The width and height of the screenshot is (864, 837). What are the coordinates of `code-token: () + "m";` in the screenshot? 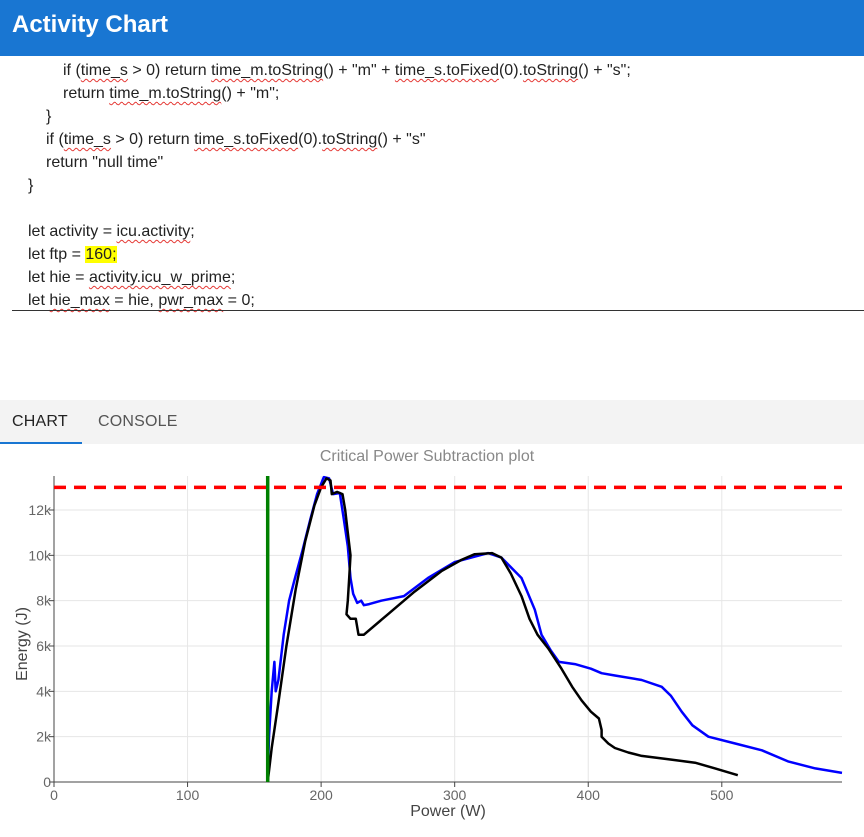 It's located at (250, 93).